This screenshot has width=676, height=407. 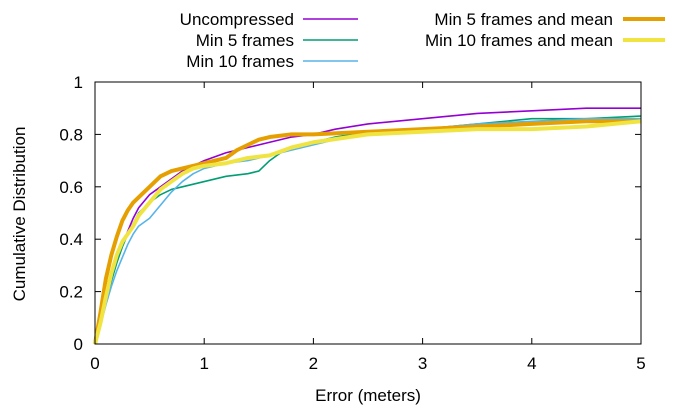 I want to click on y-tick-label: 1, so click(x=78, y=82).